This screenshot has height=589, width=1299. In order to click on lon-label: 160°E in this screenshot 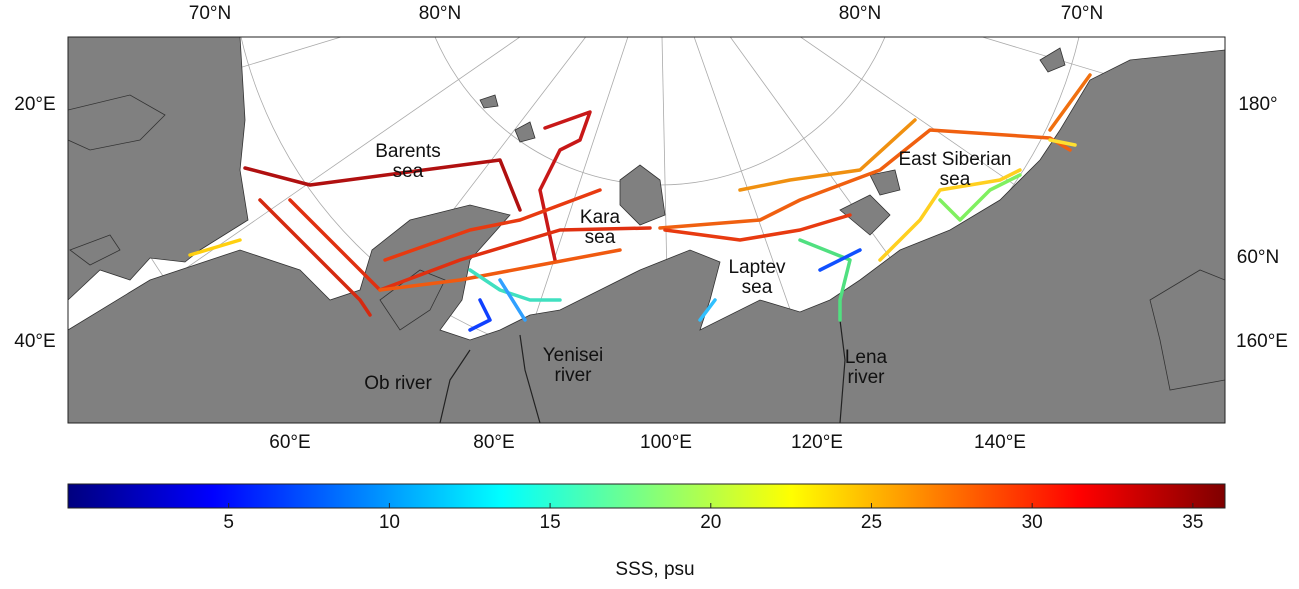, I will do `click(1262, 341)`.